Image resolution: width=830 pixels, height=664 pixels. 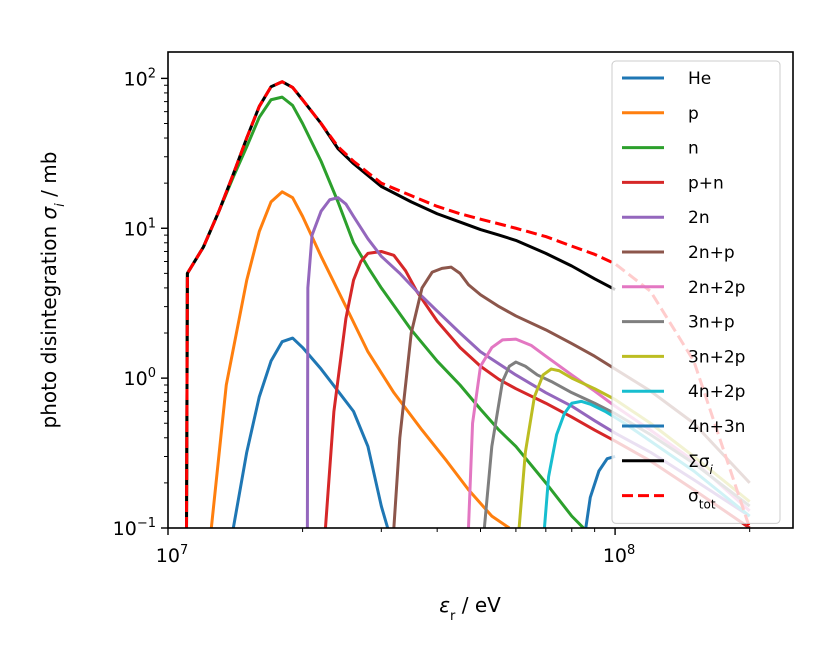 I want to click on legend-label-2: n, so click(x=693, y=149).